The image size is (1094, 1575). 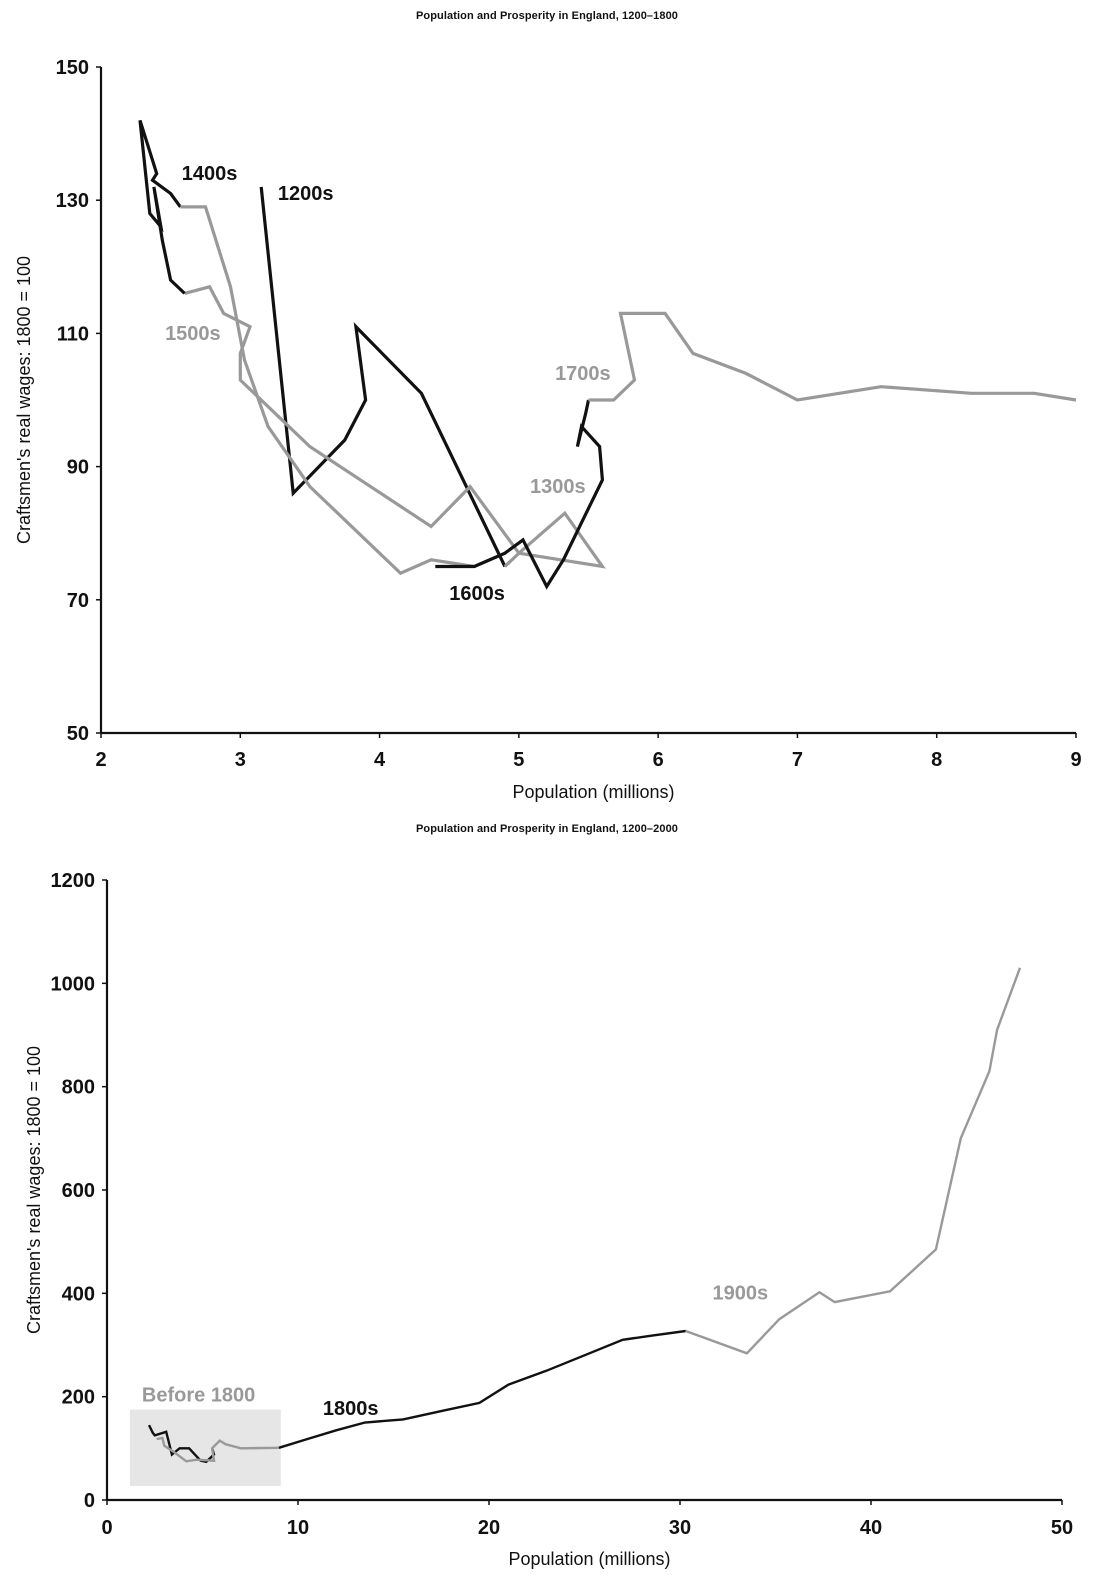 What do you see at coordinates (658, 760) in the screenshot?
I see `x-tick-label: 6` at bounding box center [658, 760].